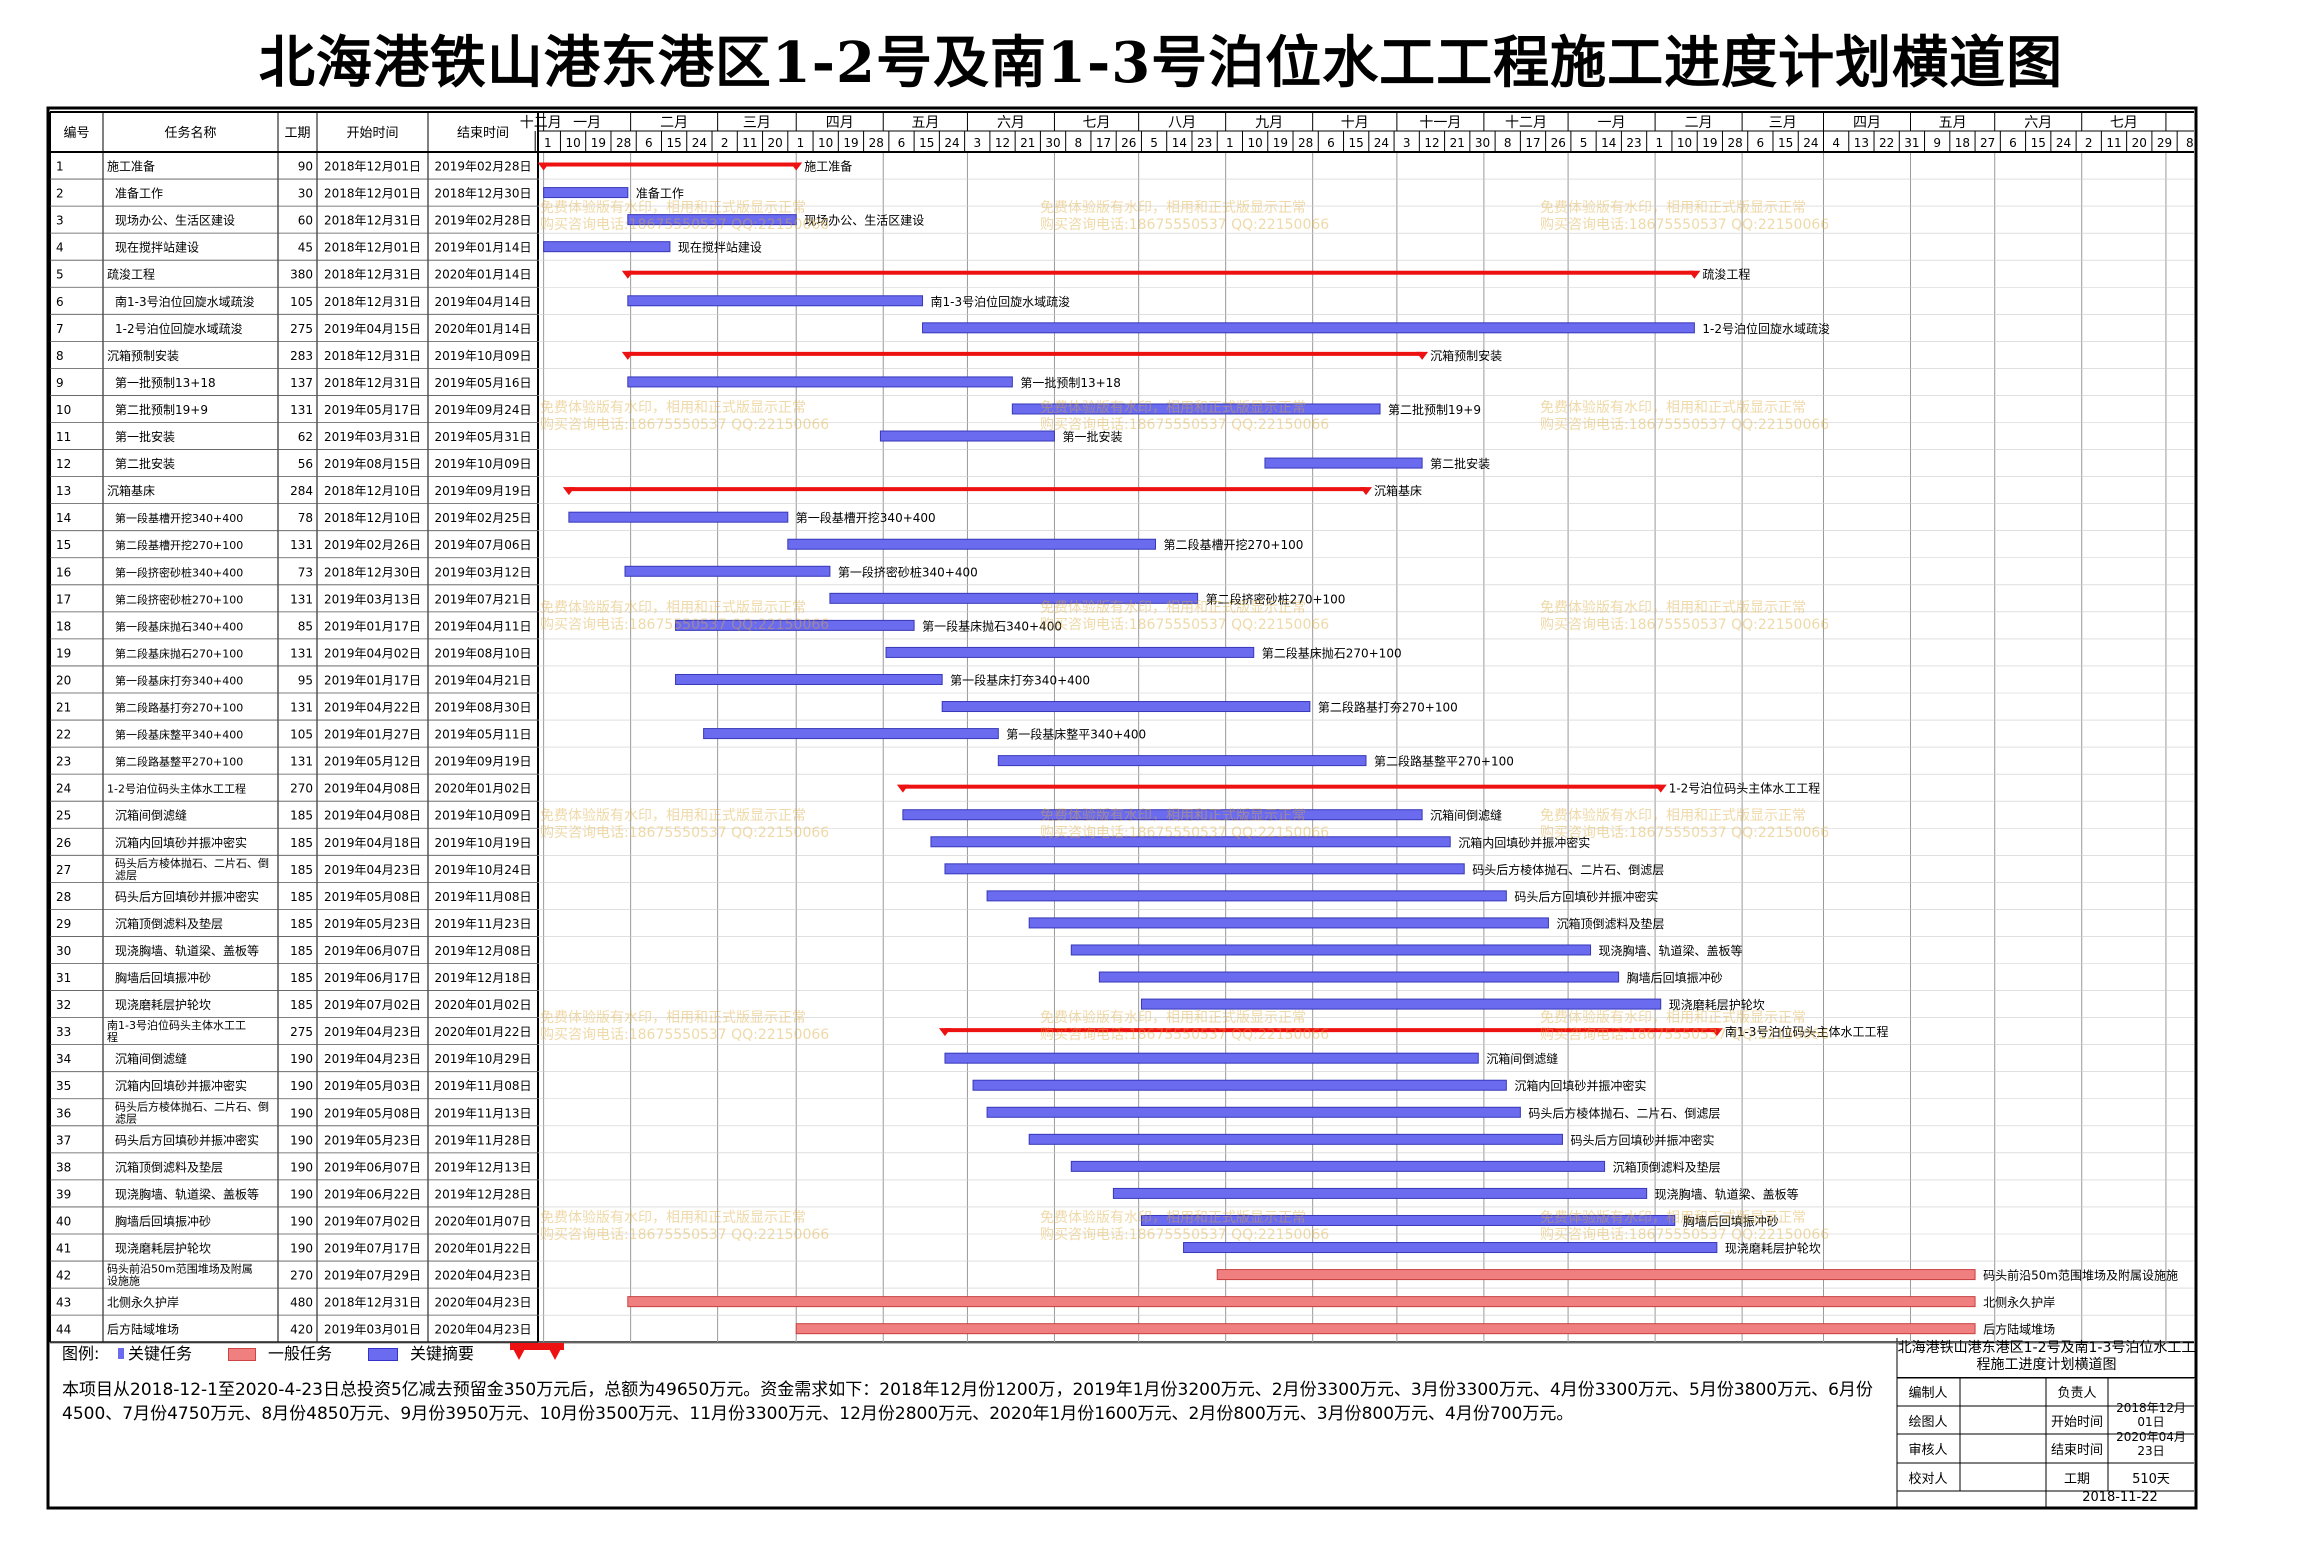 The height and width of the screenshot is (1557, 2322). I want to click on day-tick-label: 6, so click(1761, 143).